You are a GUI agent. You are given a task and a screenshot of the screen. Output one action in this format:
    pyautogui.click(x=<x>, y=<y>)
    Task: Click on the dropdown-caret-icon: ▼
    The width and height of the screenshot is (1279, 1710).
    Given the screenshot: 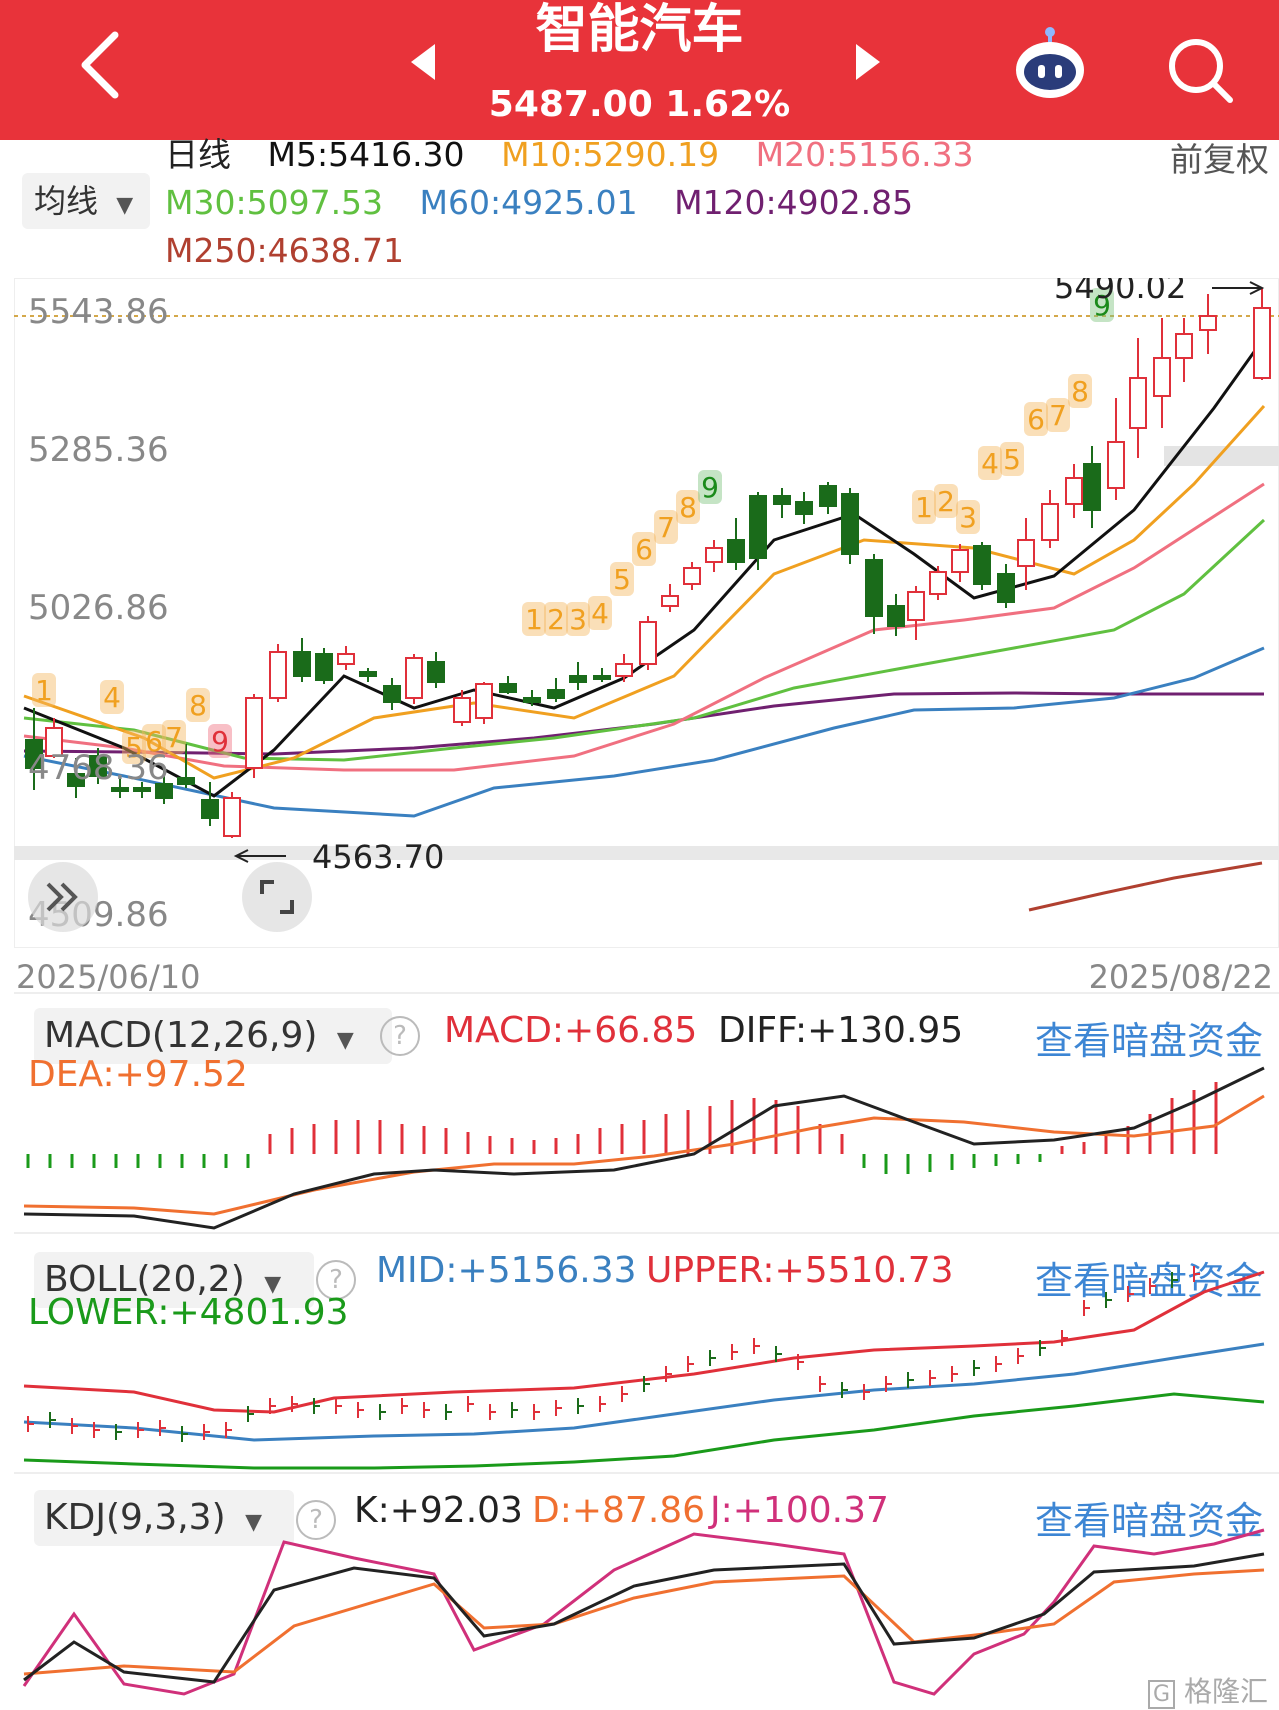 What is the action you would take?
    pyautogui.click(x=254, y=1522)
    